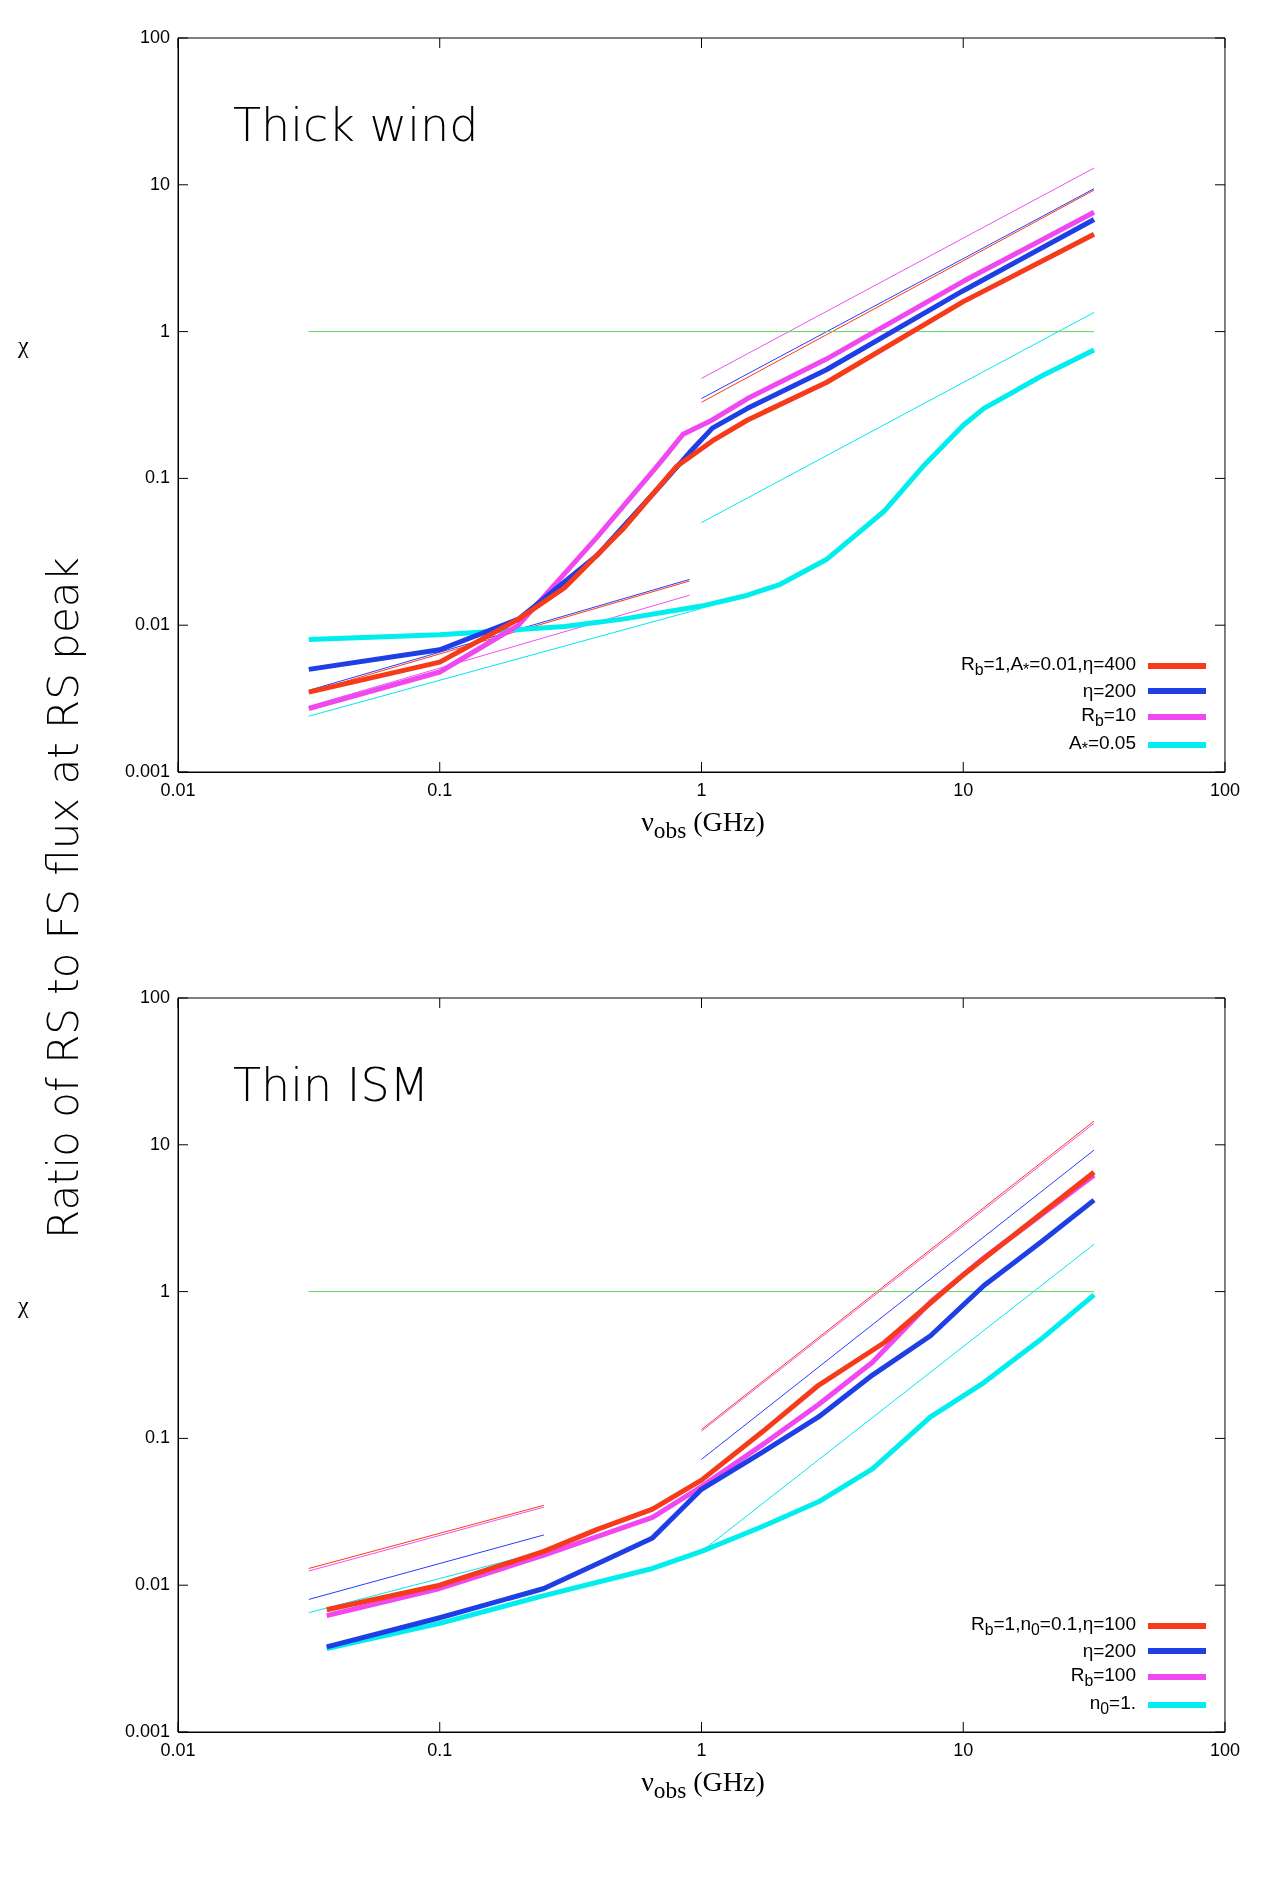 This screenshot has height=1899, width=1263. I want to click on legend-label: R$_{b}$=10, so click(1108, 717).